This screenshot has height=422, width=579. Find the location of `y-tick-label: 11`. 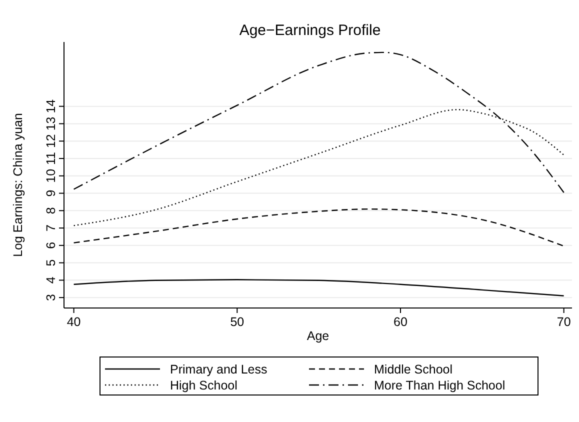

y-tick-label: 11 is located at coordinates (51, 158).